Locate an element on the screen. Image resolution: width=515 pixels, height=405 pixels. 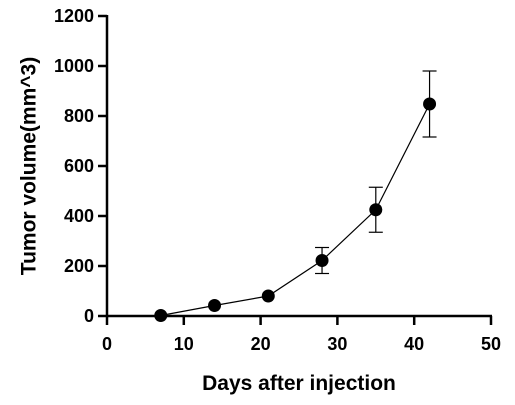
x-tick-label: 30 is located at coordinates (337, 344).